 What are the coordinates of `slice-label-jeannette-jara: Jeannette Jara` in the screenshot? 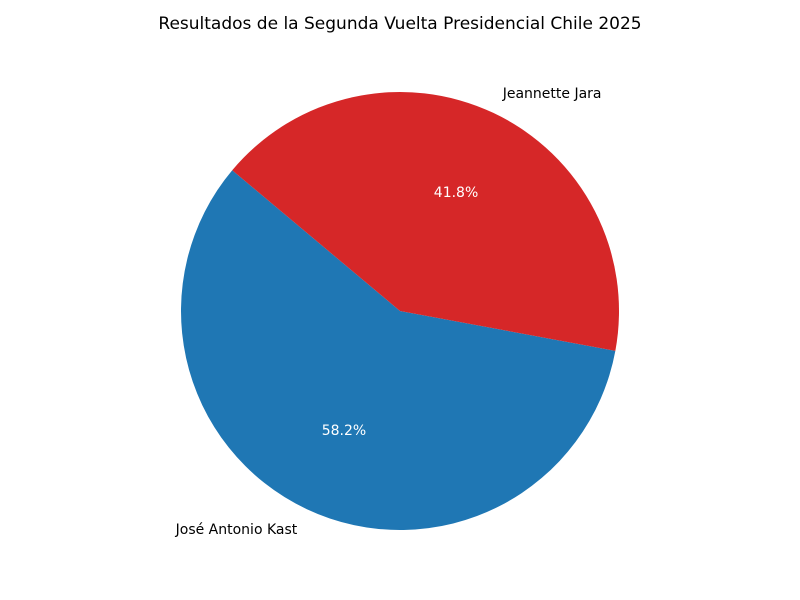 It's located at (552, 94).